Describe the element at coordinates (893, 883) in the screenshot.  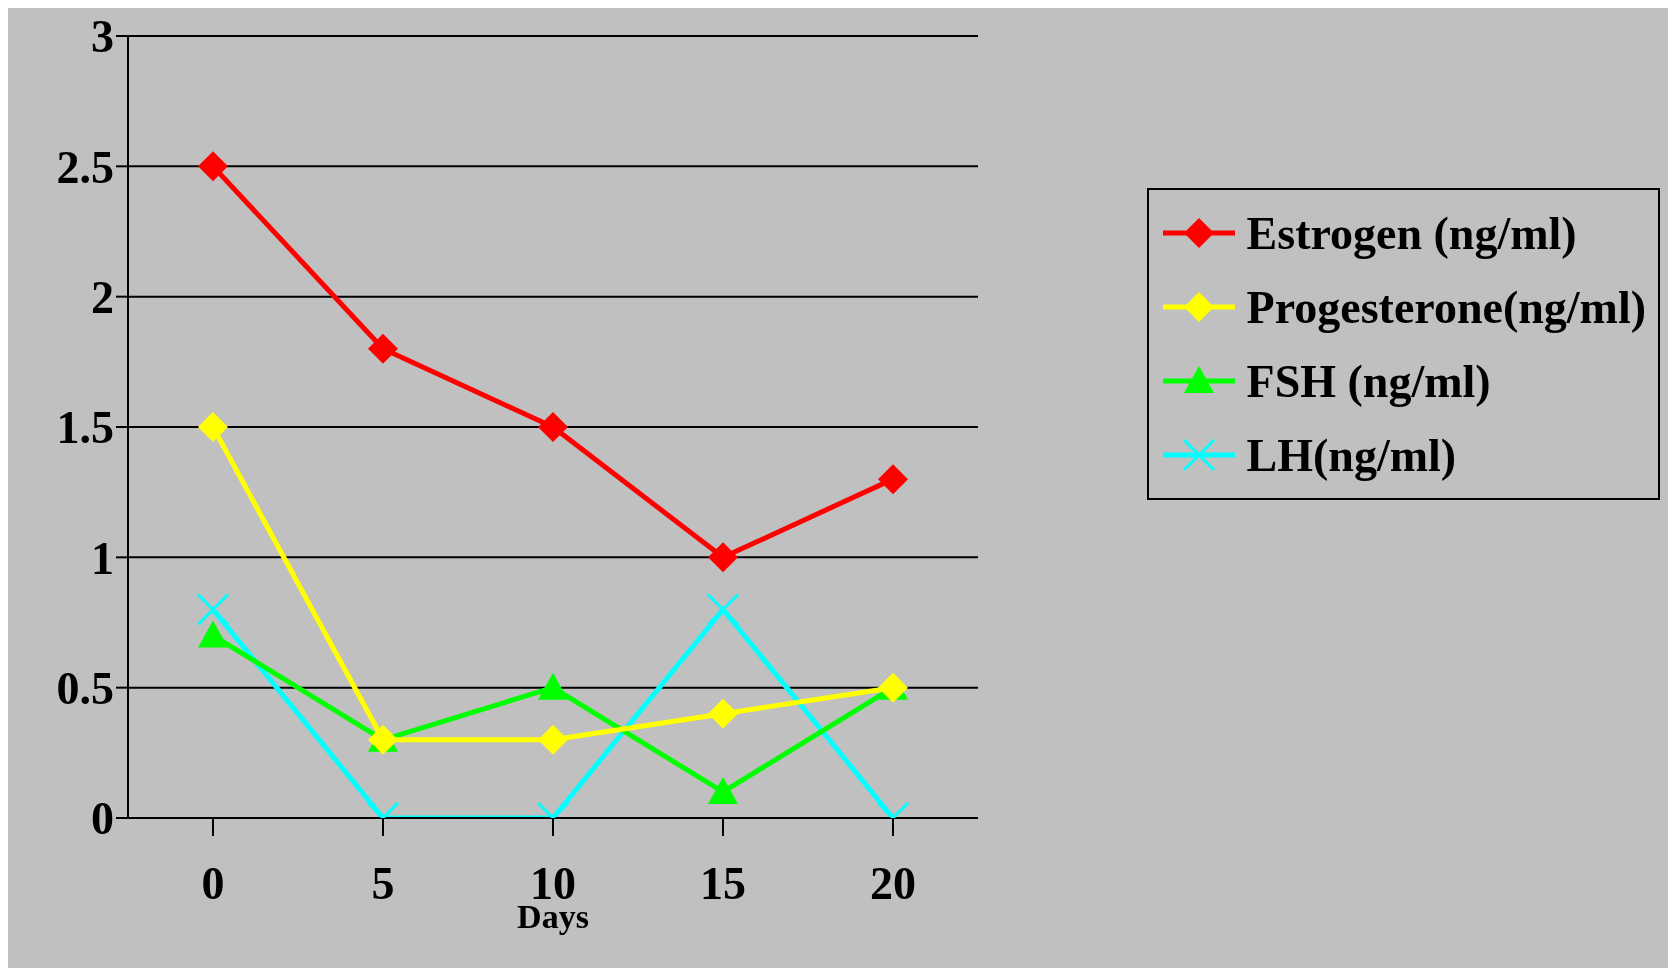
I see `x-tick-label: 20` at that location.